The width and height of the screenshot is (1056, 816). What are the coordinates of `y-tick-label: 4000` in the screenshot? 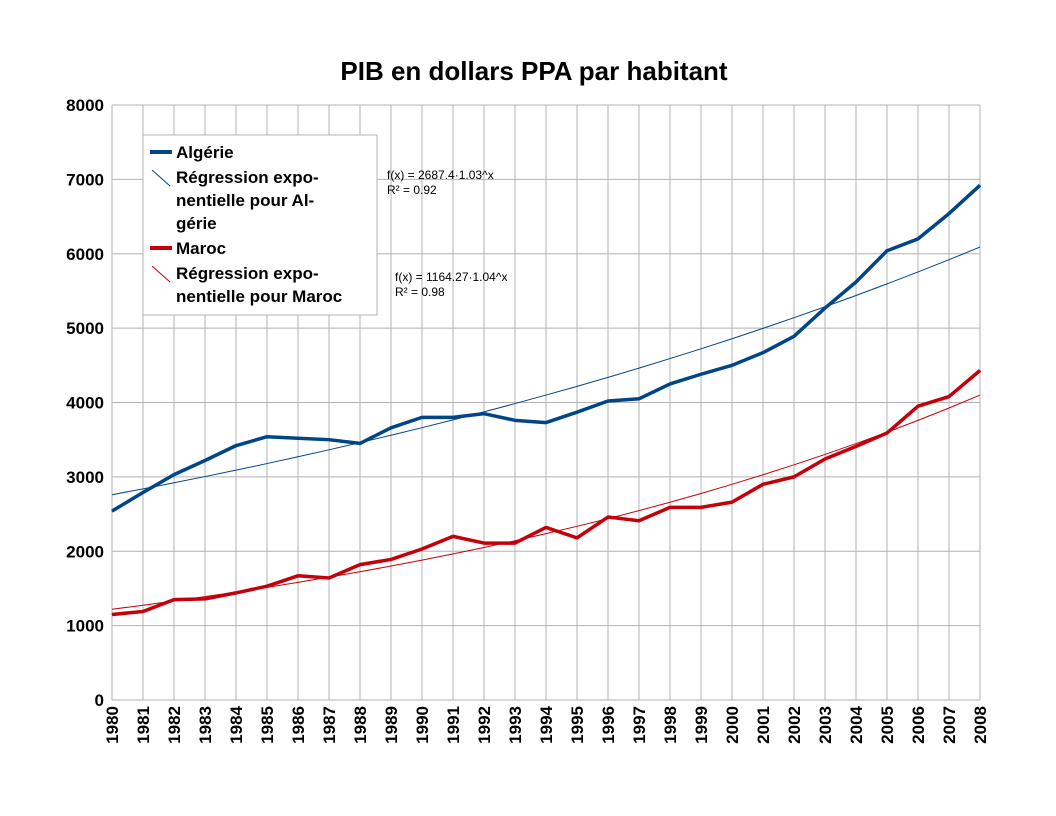 It's located at (85, 403).